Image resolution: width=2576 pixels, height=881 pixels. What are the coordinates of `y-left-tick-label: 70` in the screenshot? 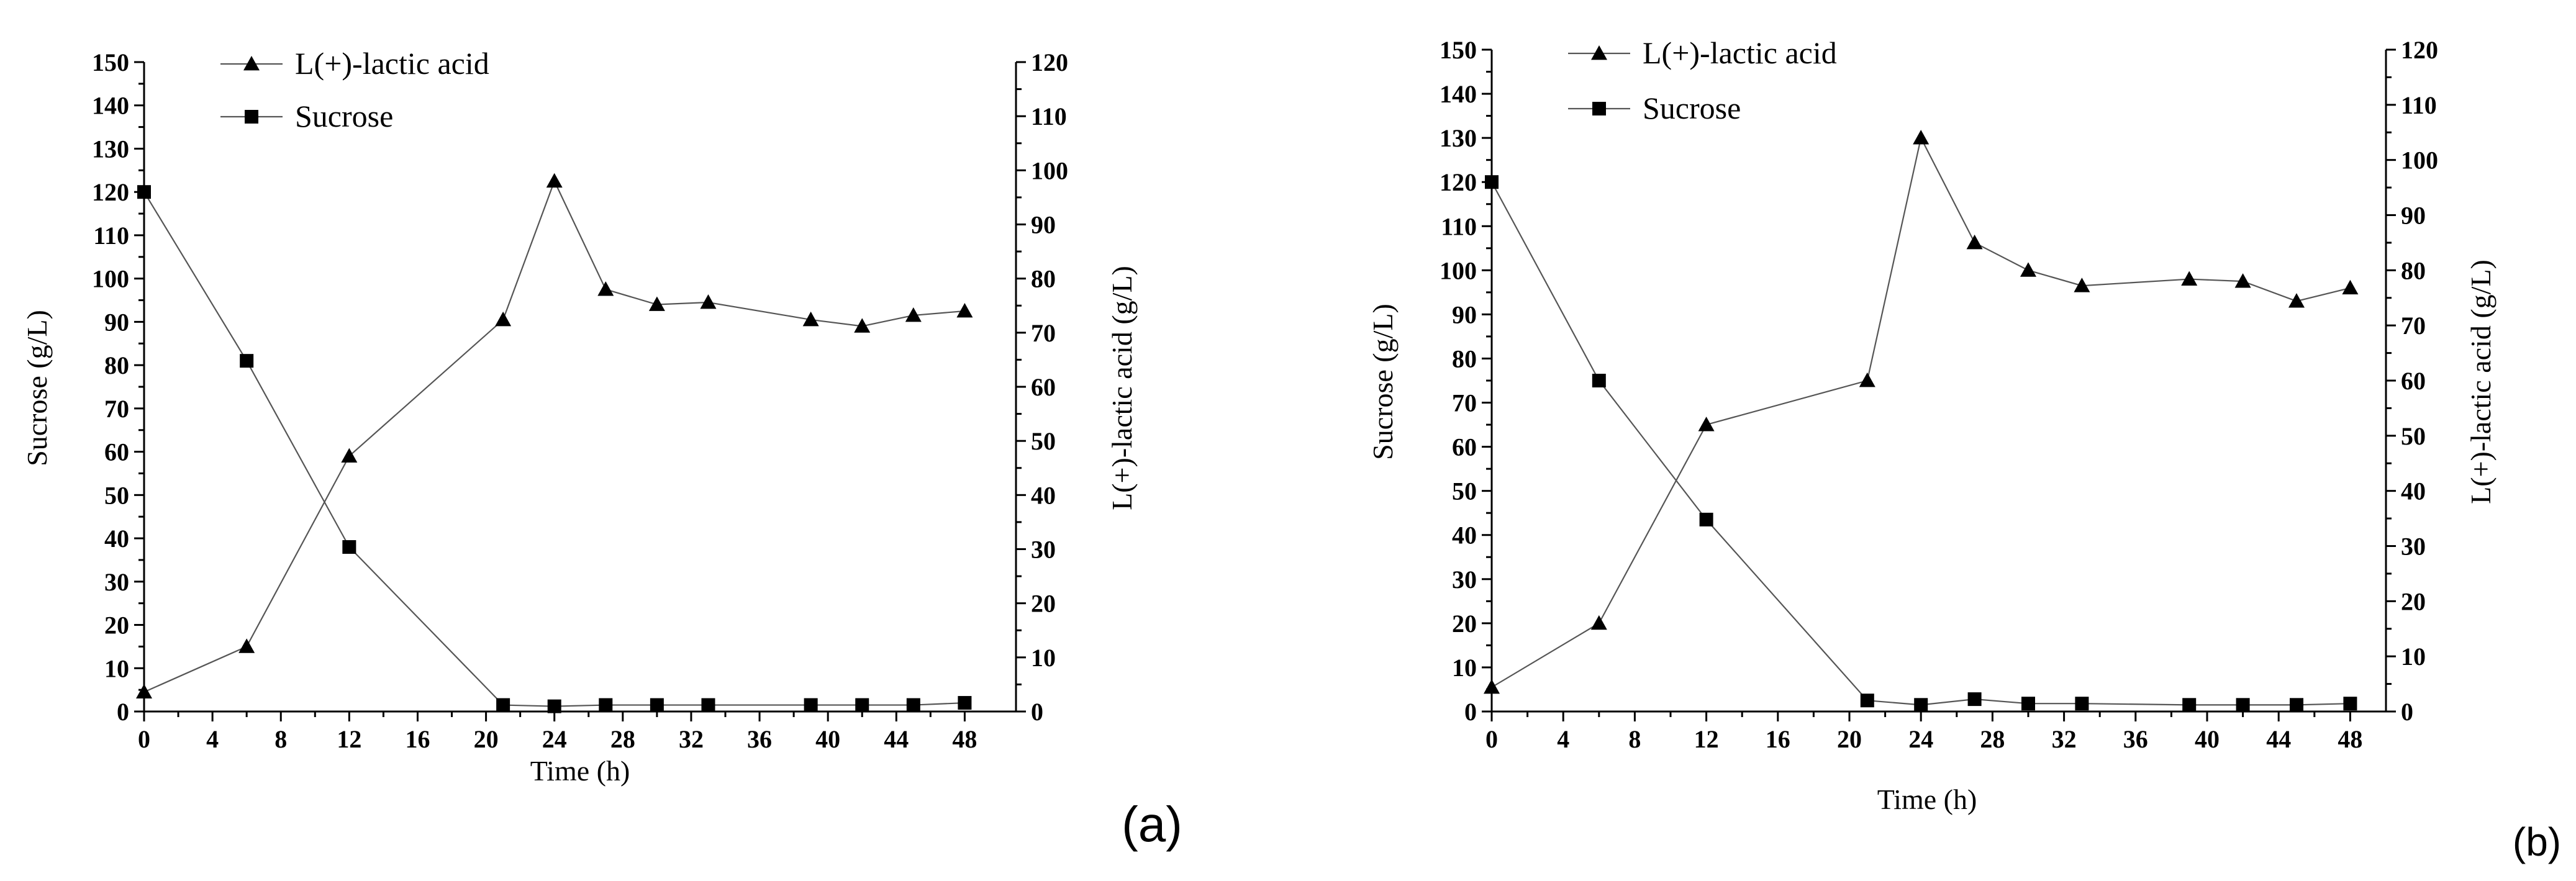 It's located at (116, 409).